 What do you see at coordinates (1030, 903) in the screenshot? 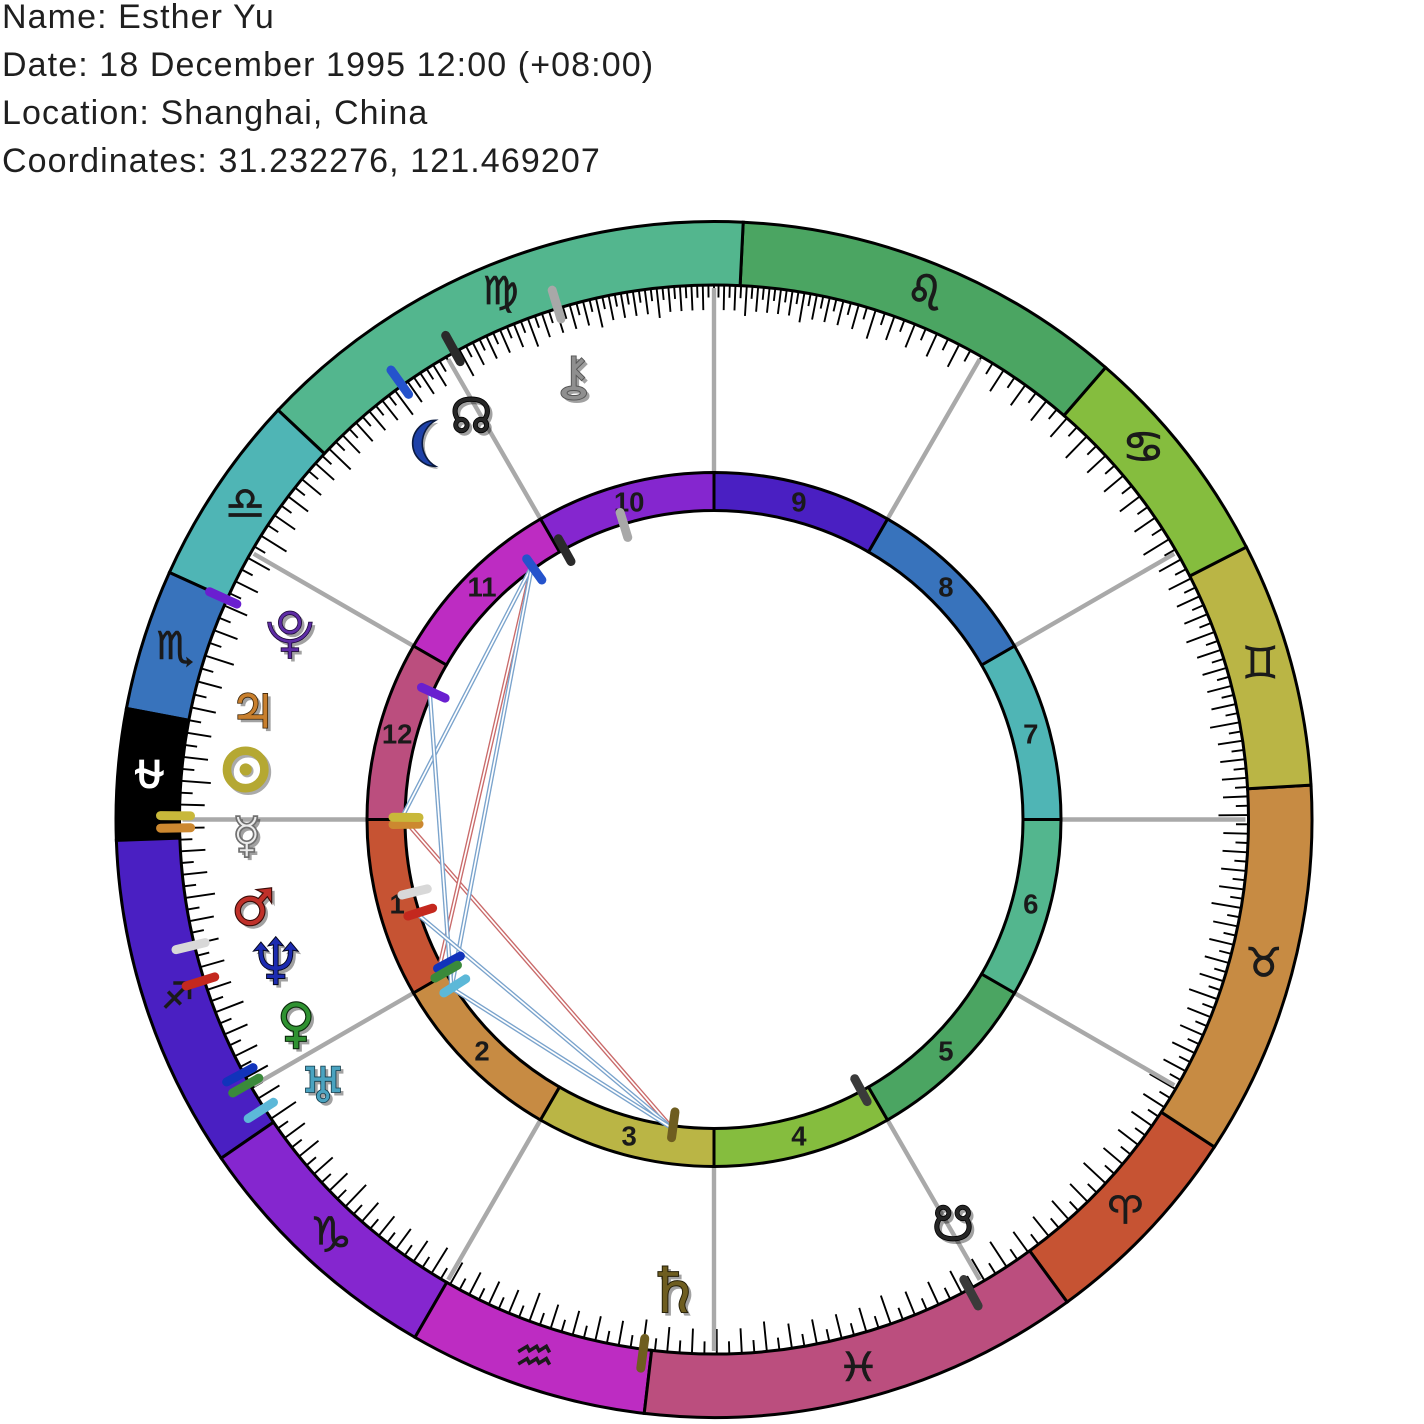
I see `svg-text: 6` at bounding box center [1030, 903].